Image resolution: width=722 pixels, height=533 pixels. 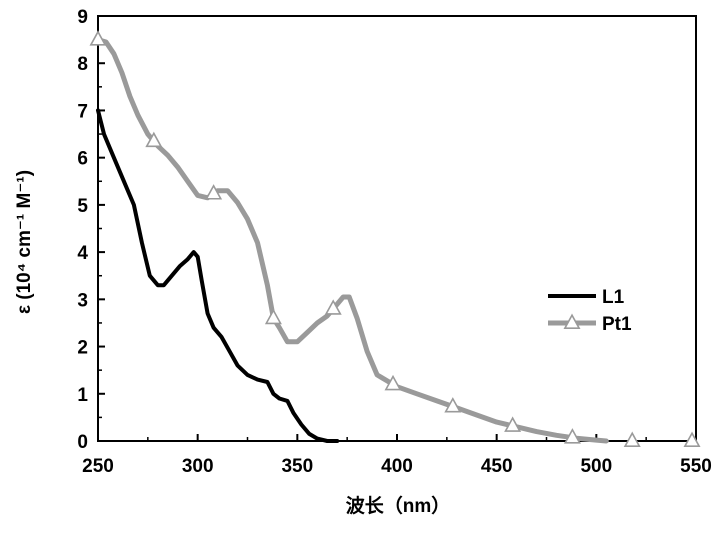 What do you see at coordinates (297, 466) in the screenshot?
I see `x-tick-label: 350` at bounding box center [297, 466].